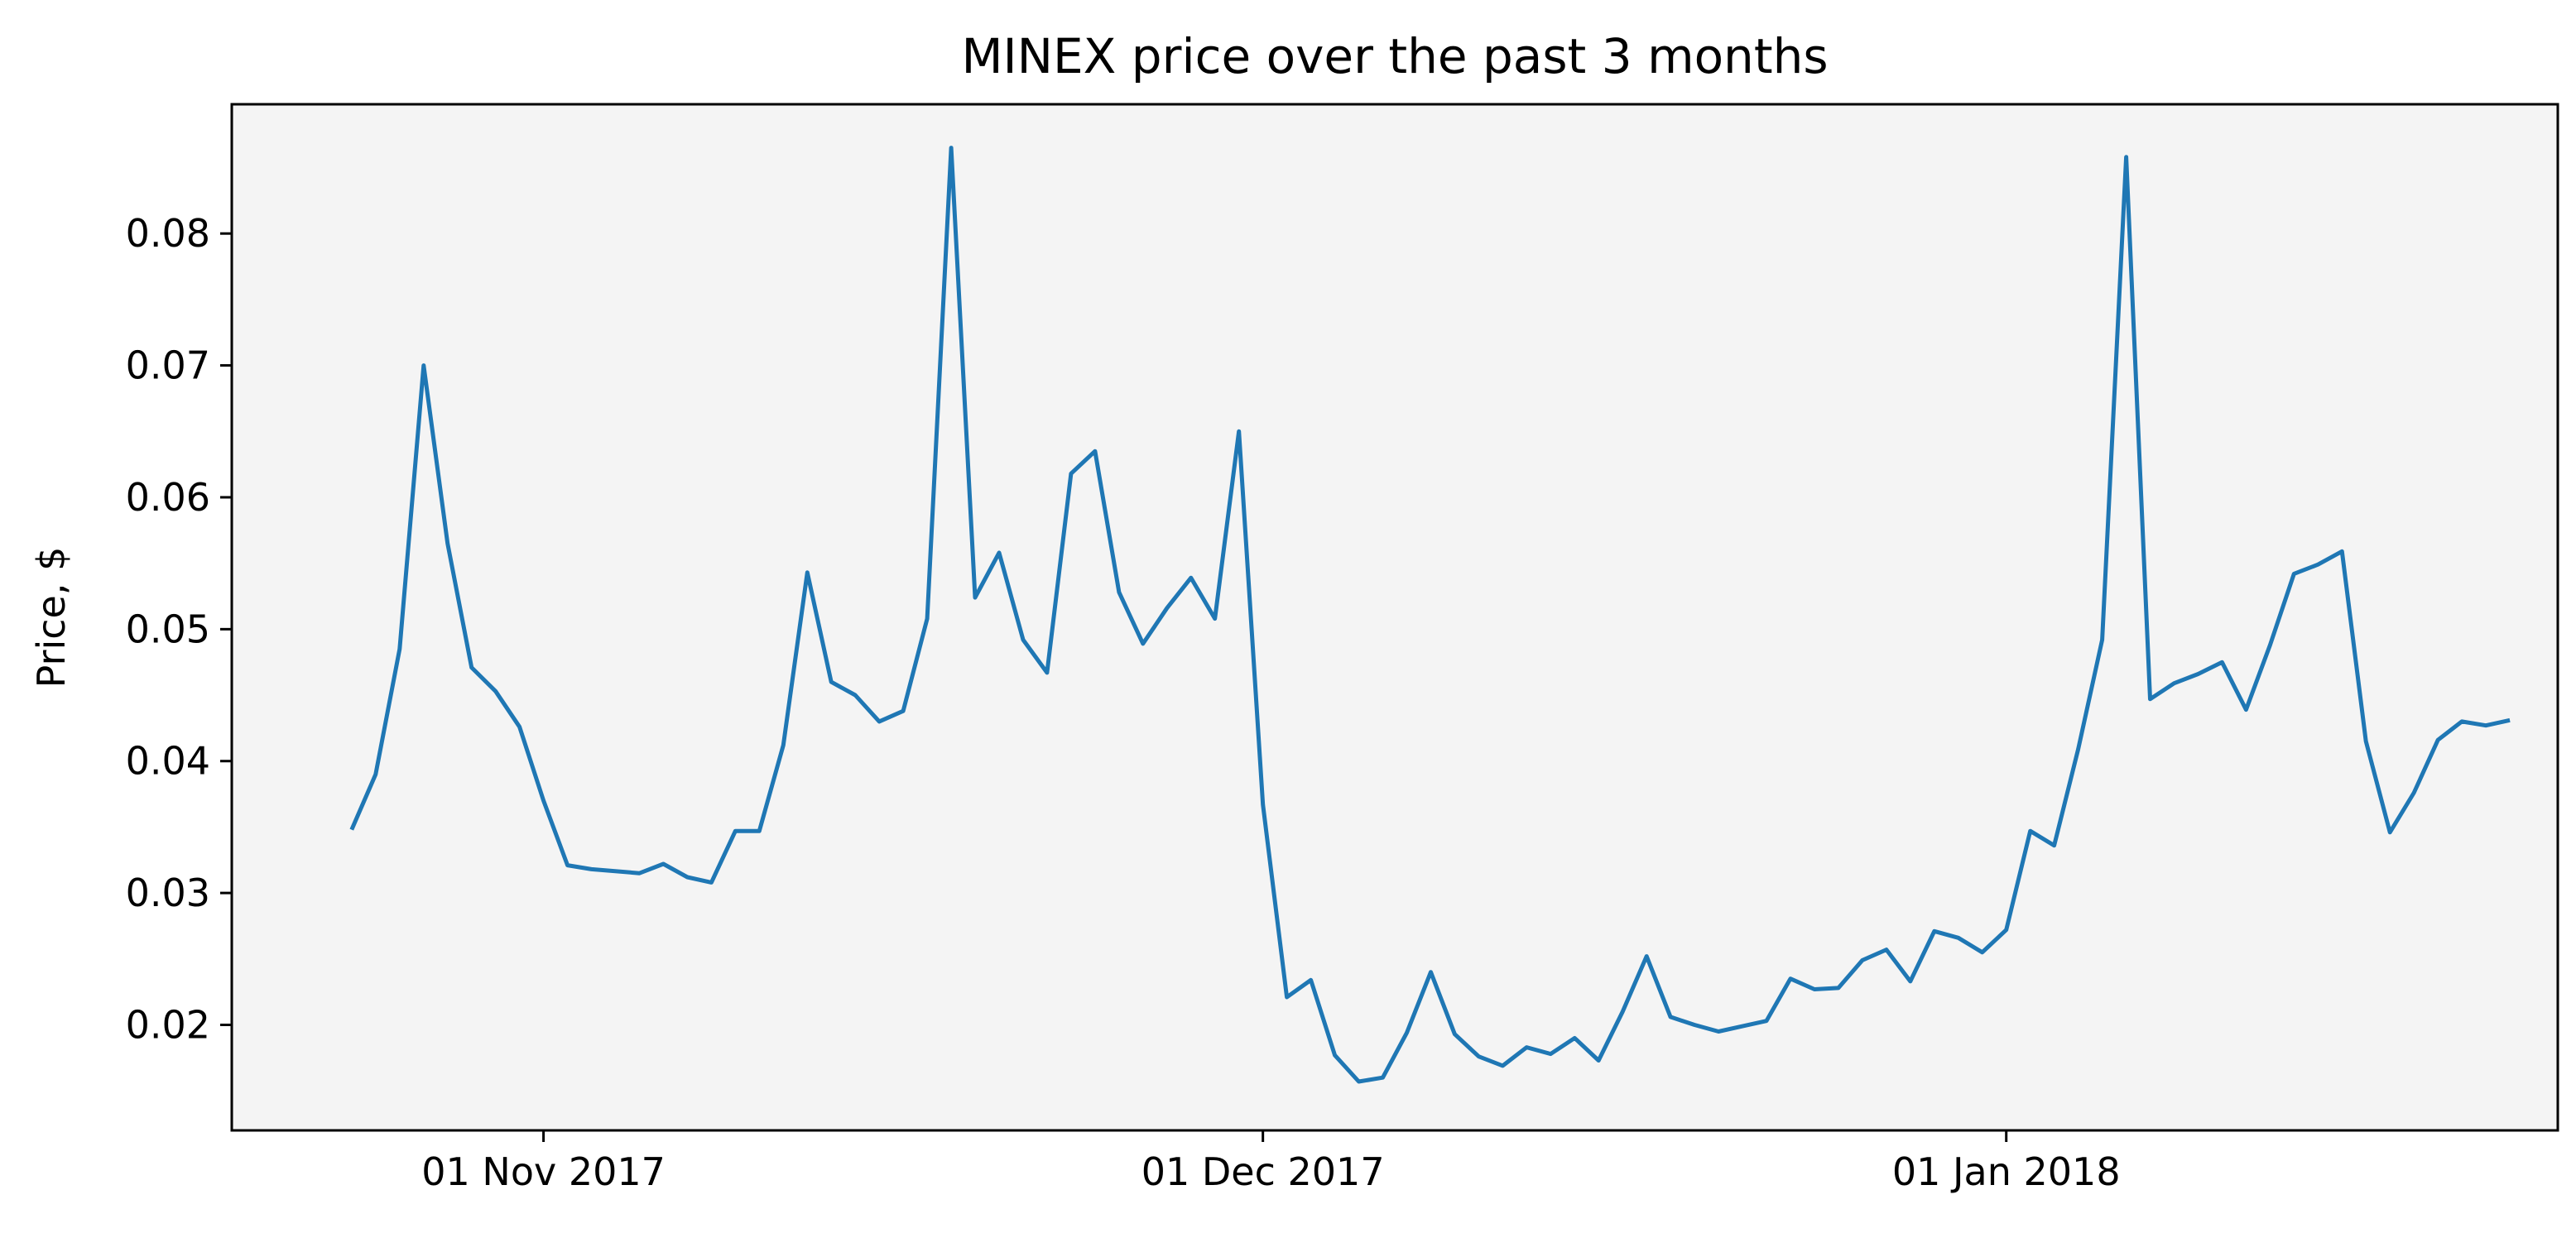 The image size is (2576, 1233). Describe the element at coordinates (168, 1024) in the screenshot. I see `y-tick-label: 0.02` at that location.